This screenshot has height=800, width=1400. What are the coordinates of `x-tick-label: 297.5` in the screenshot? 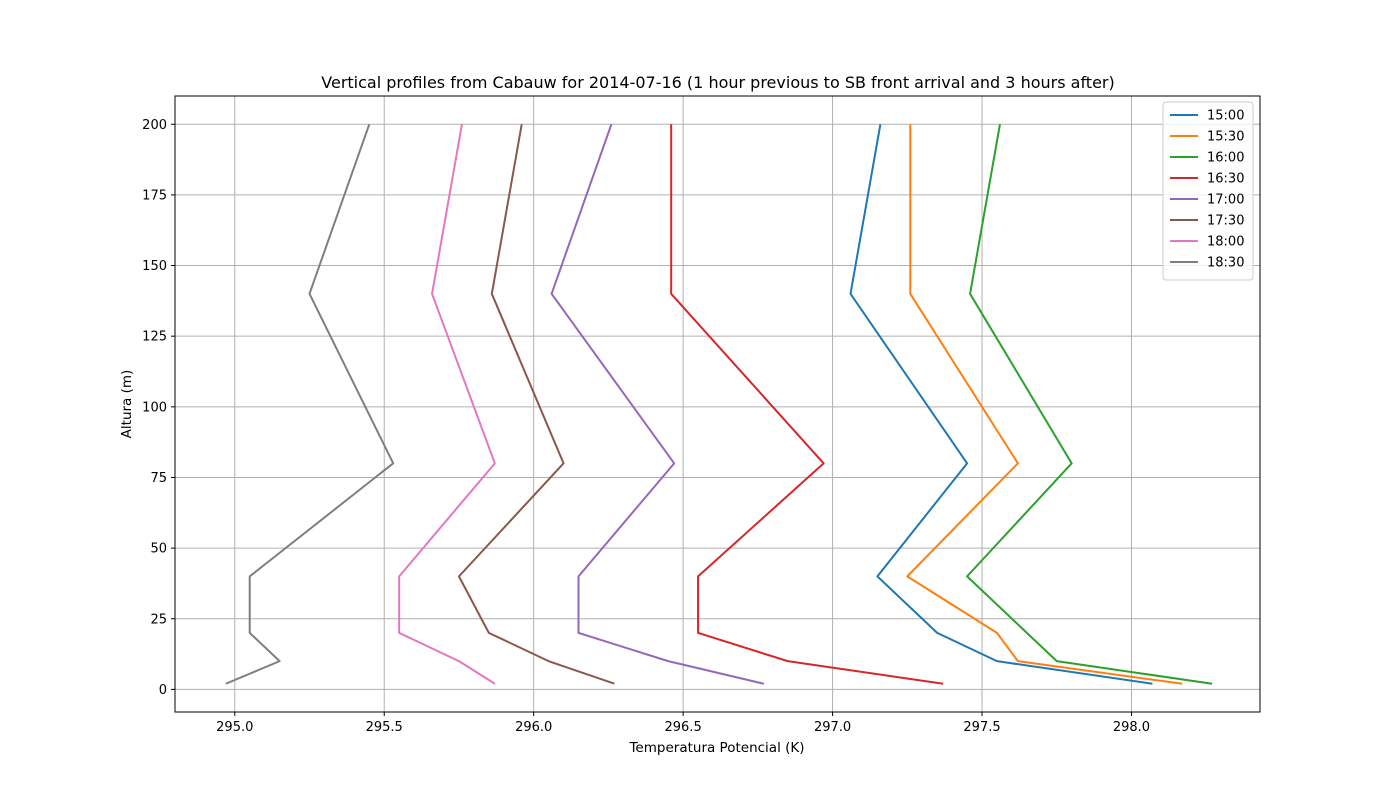 It's located at (981, 727).